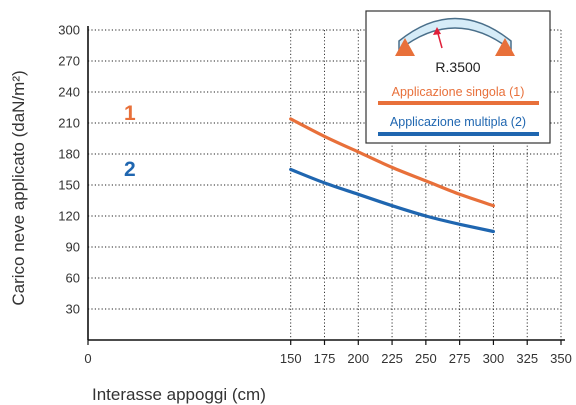 The width and height of the screenshot is (576, 405). I want to click on series-1-number: 1, so click(130, 113).